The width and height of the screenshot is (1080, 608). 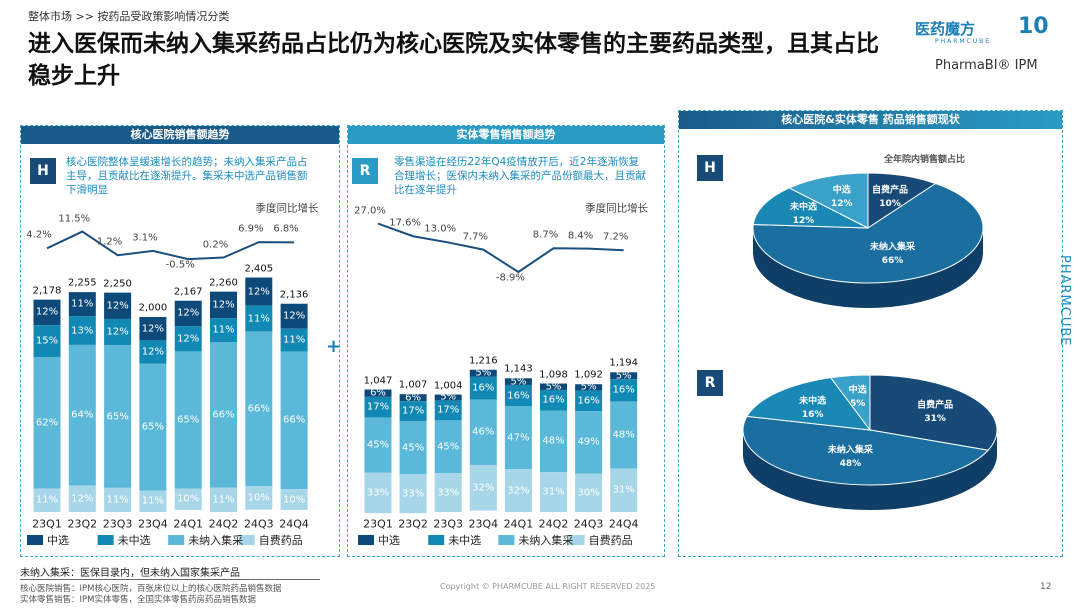 What do you see at coordinates (890, 203) in the screenshot?
I see `pie-slice-value: 10%` at bounding box center [890, 203].